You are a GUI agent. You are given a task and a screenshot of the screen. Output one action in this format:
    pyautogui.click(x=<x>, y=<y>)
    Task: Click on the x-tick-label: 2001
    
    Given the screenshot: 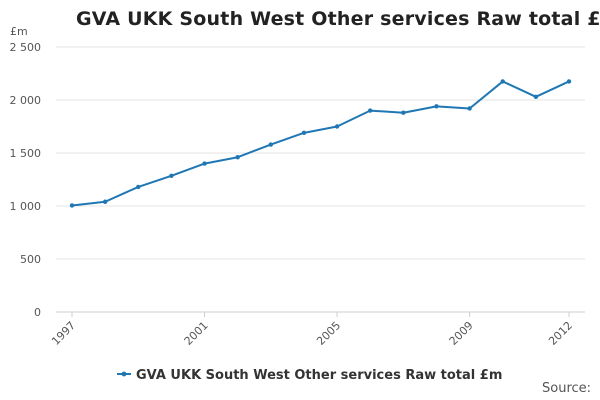 What is the action you would take?
    pyautogui.click(x=196, y=333)
    